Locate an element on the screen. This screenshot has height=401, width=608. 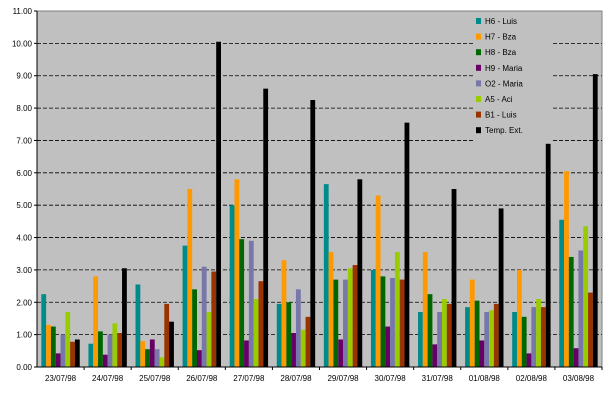
x-tick-label: 24/07/98 is located at coordinates (108, 378).